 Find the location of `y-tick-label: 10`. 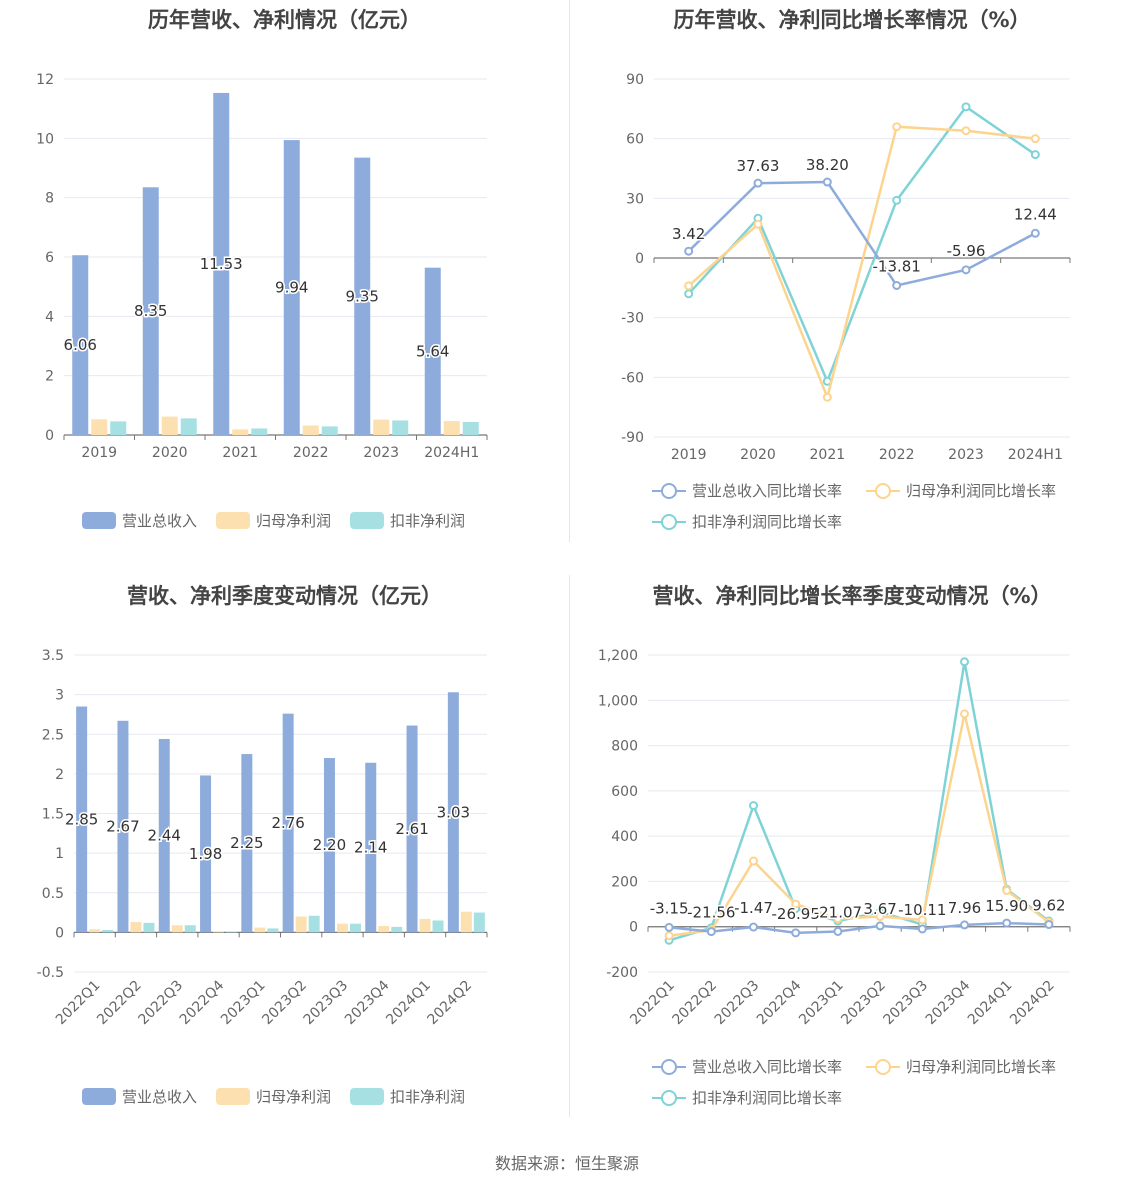

y-tick-label: 10 is located at coordinates (45, 139).